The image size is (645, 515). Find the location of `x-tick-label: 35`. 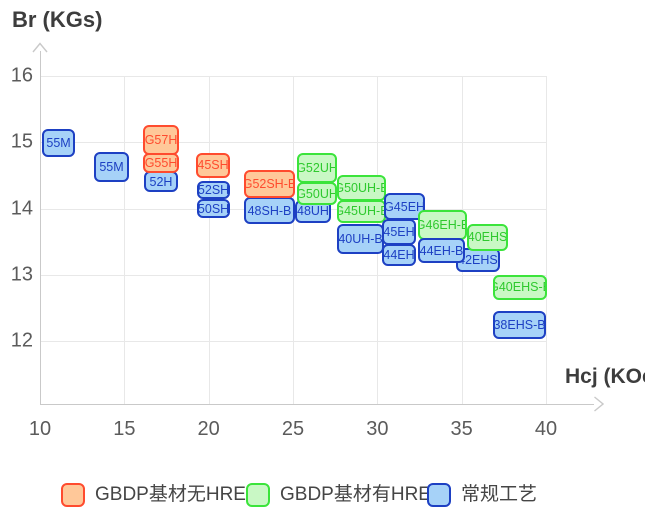

x-tick-label: 35 is located at coordinates (461, 429).